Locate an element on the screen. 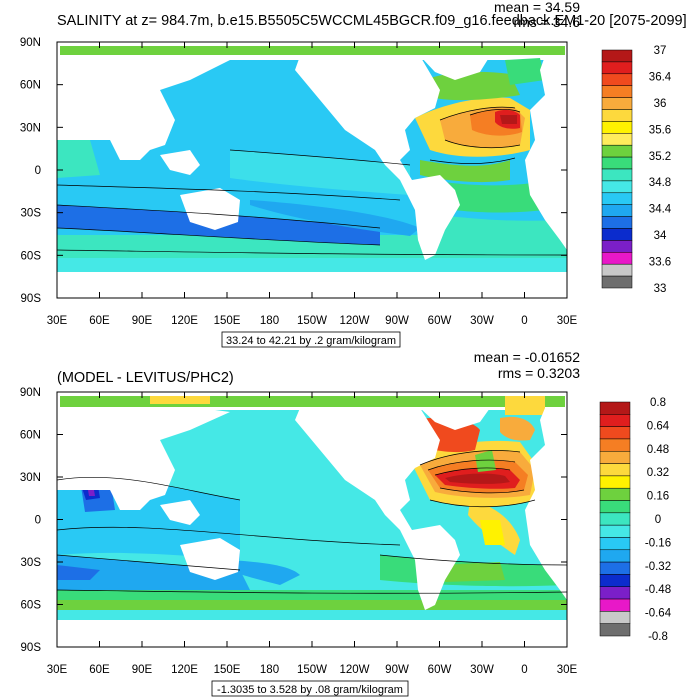 The image size is (700, 700). panel-2-mean: mean = -0.01652 is located at coordinates (527, 357).